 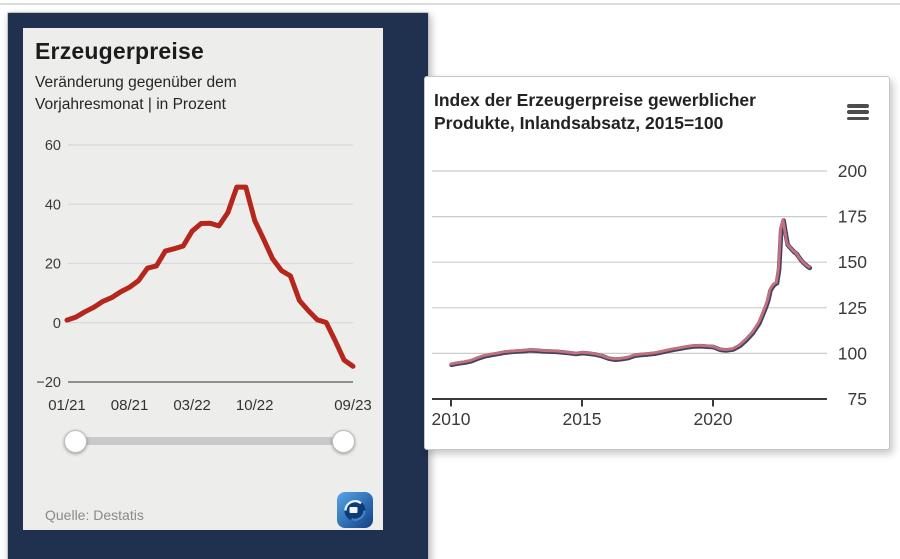 I want to click on x-tick-label: 08/21, so click(x=130, y=405).